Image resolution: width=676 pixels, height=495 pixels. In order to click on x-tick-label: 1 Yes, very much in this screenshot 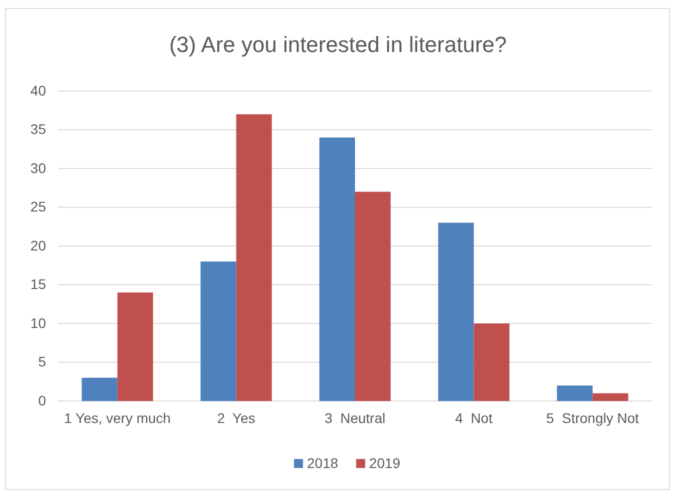, I will do `click(117, 418)`.